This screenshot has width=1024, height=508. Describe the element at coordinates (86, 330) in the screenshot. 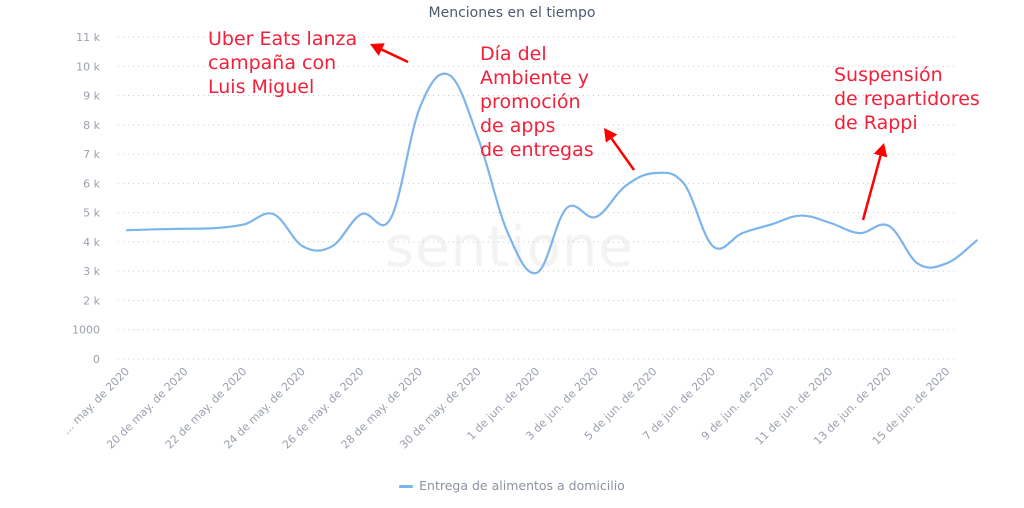

I see `y-tick-label: 1000` at that location.